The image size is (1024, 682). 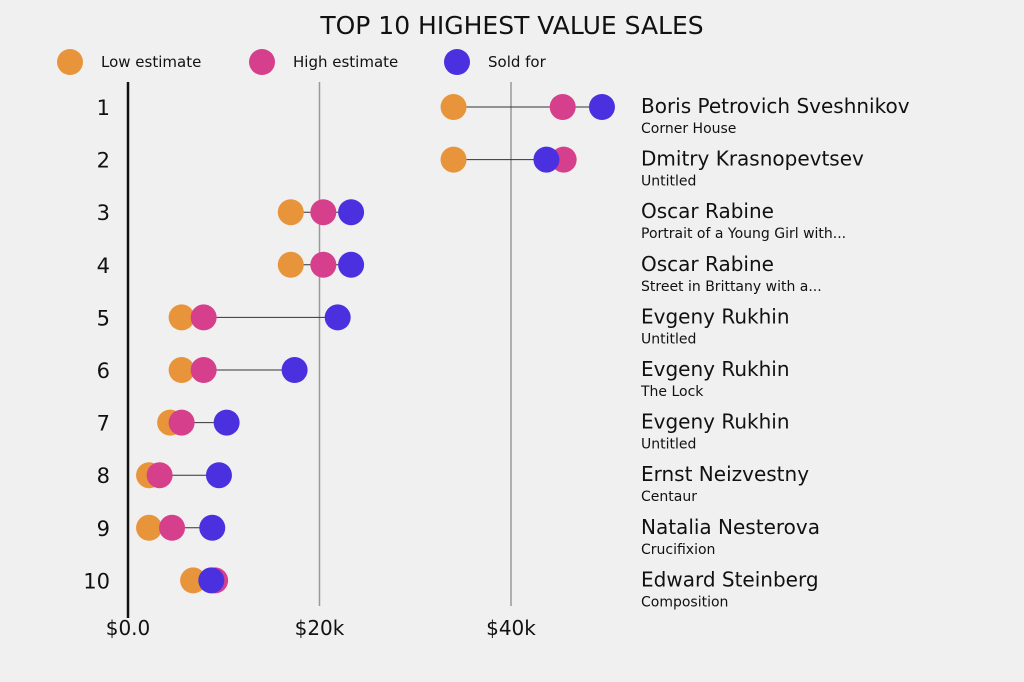 I want to click on rank-label: 8, so click(x=103, y=476).